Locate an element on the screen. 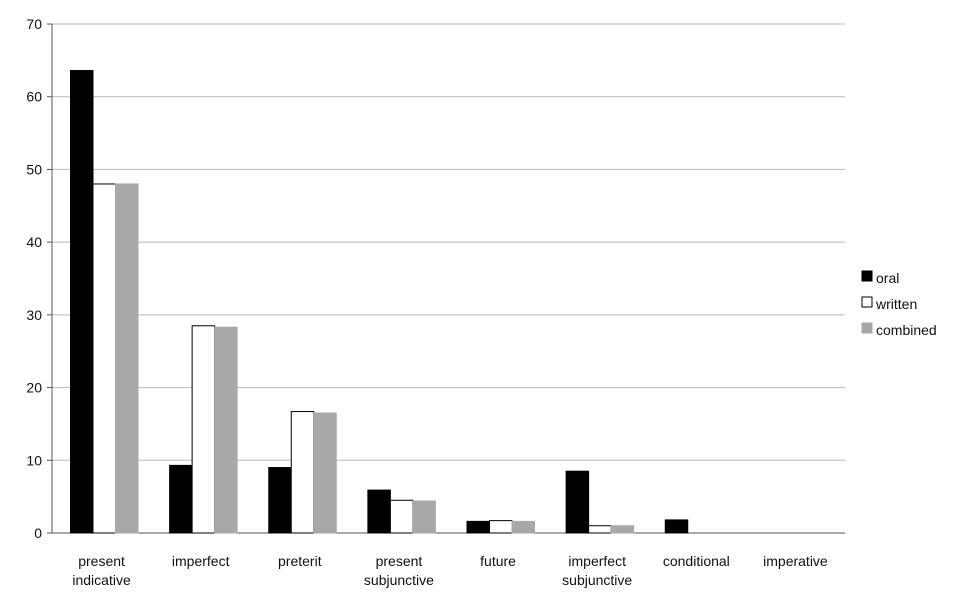 This screenshot has height=599, width=958. x-category-label: conditional is located at coordinates (696, 561).